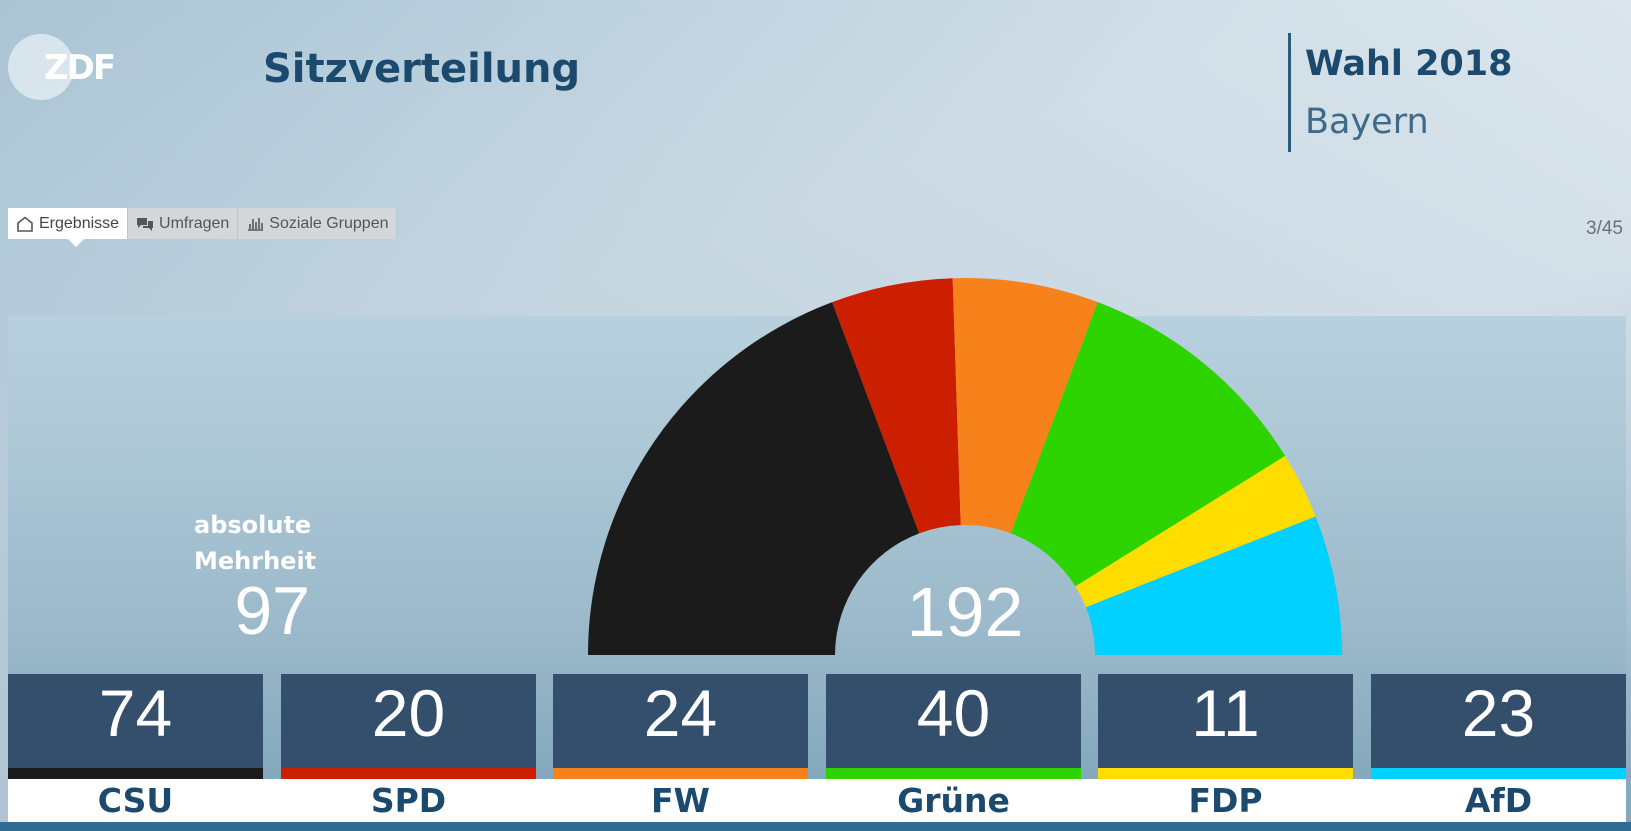  I want to click on seat-count: 74, so click(135, 721).